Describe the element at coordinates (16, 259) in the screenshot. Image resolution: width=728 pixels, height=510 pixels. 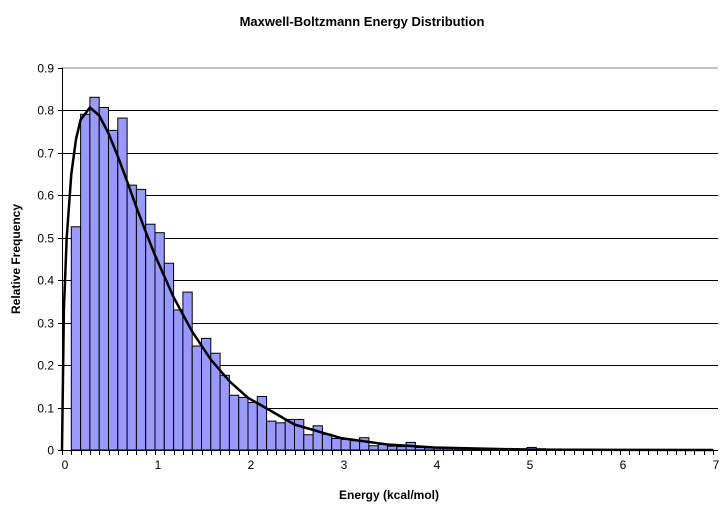
I see `y-axis-title: Relative Frequency` at that location.